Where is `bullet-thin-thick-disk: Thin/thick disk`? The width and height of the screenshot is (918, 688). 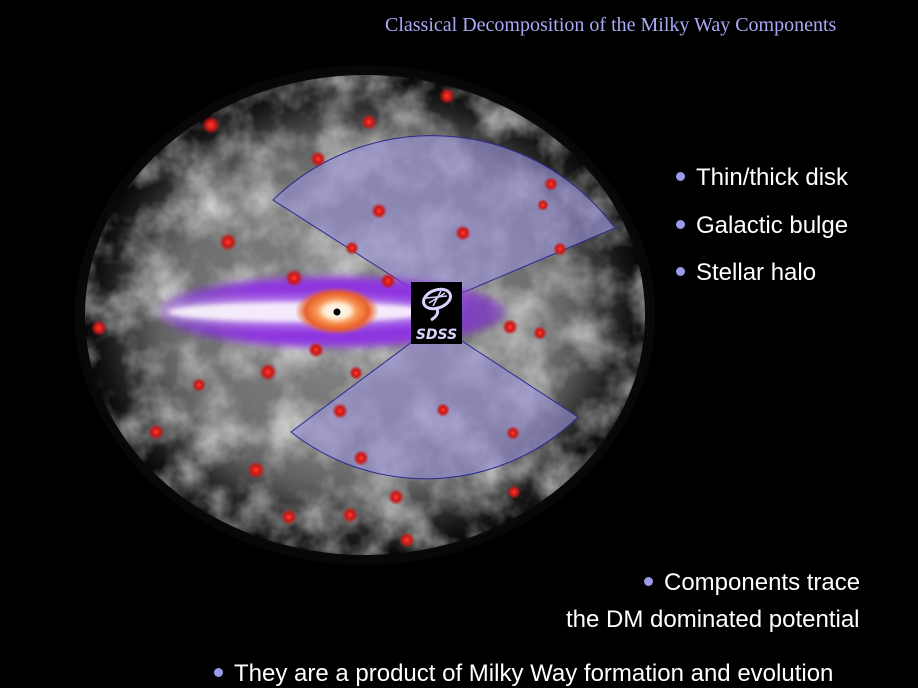 bullet-thin-thick-disk: Thin/thick disk is located at coordinates (762, 178).